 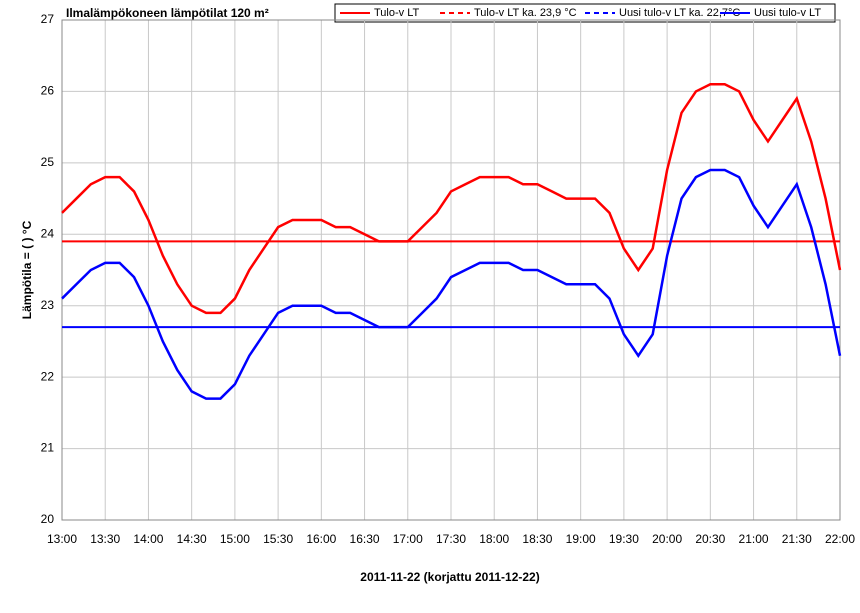 What do you see at coordinates (787, 13) in the screenshot?
I see `legend-label: Uusi tulo-v LT` at bounding box center [787, 13].